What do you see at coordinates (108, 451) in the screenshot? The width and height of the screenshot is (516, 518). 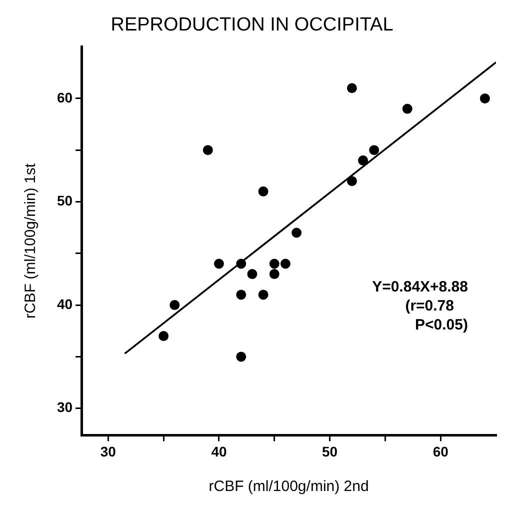 I see `x-tick-label: 30` at bounding box center [108, 451].